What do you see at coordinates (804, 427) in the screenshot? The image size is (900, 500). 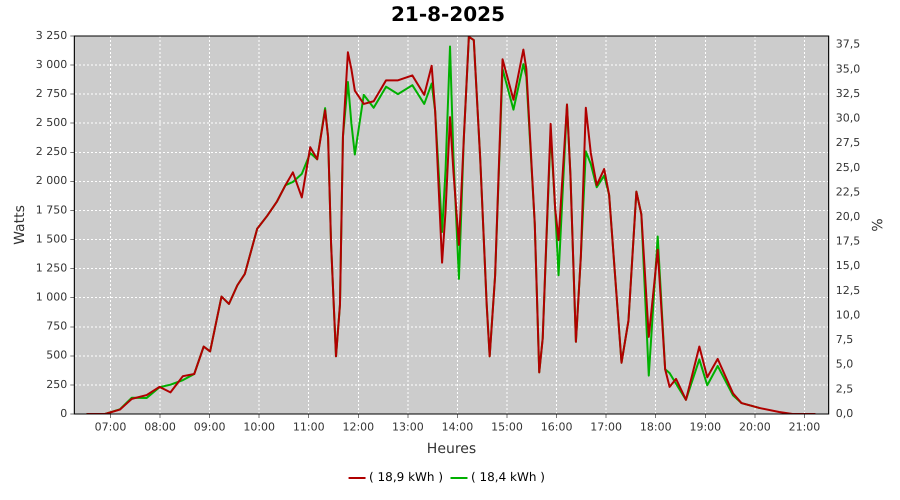 I see `x-tick-label: 21:00` at bounding box center [804, 427].